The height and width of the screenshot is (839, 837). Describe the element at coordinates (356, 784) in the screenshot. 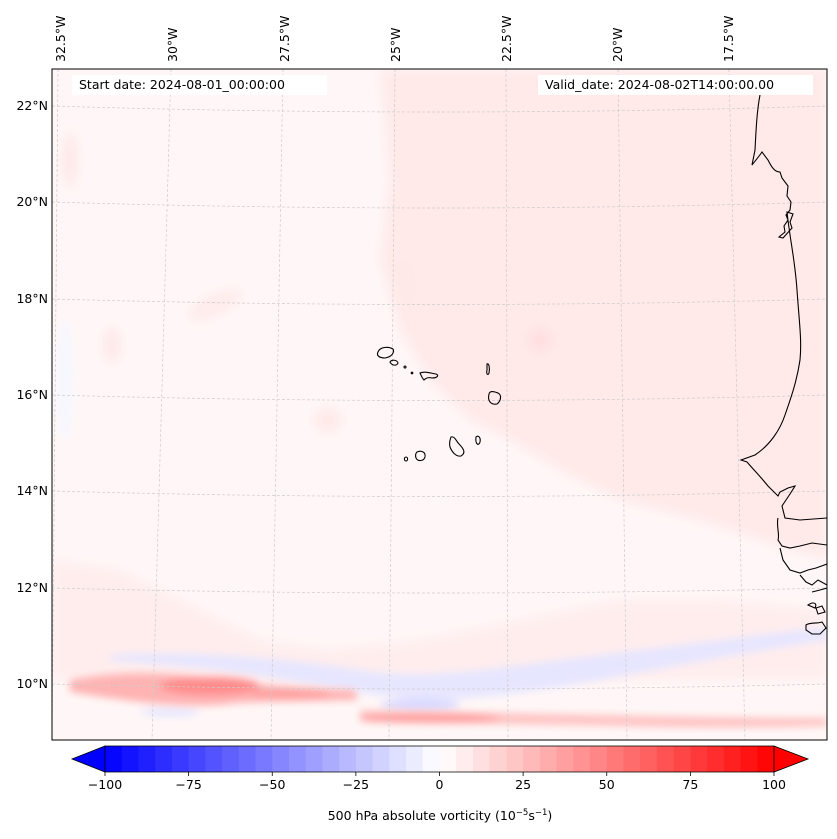

I see `colorbar-tick-label: −25` at that location.